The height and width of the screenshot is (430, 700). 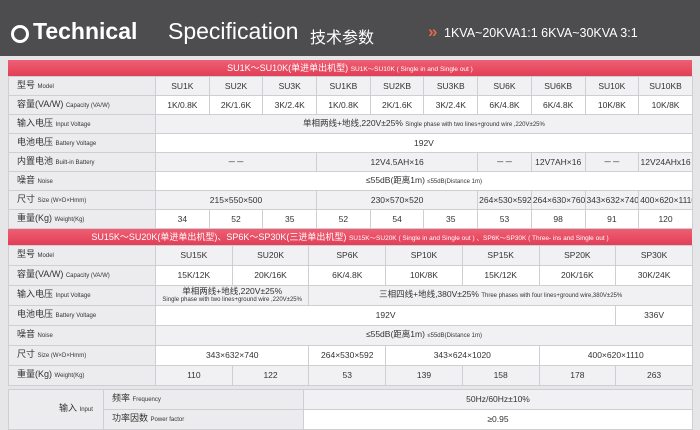 What do you see at coordinates (654, 375) in the screenshot?
I see `spec-cell: 263` at bounding box center [654, 375].